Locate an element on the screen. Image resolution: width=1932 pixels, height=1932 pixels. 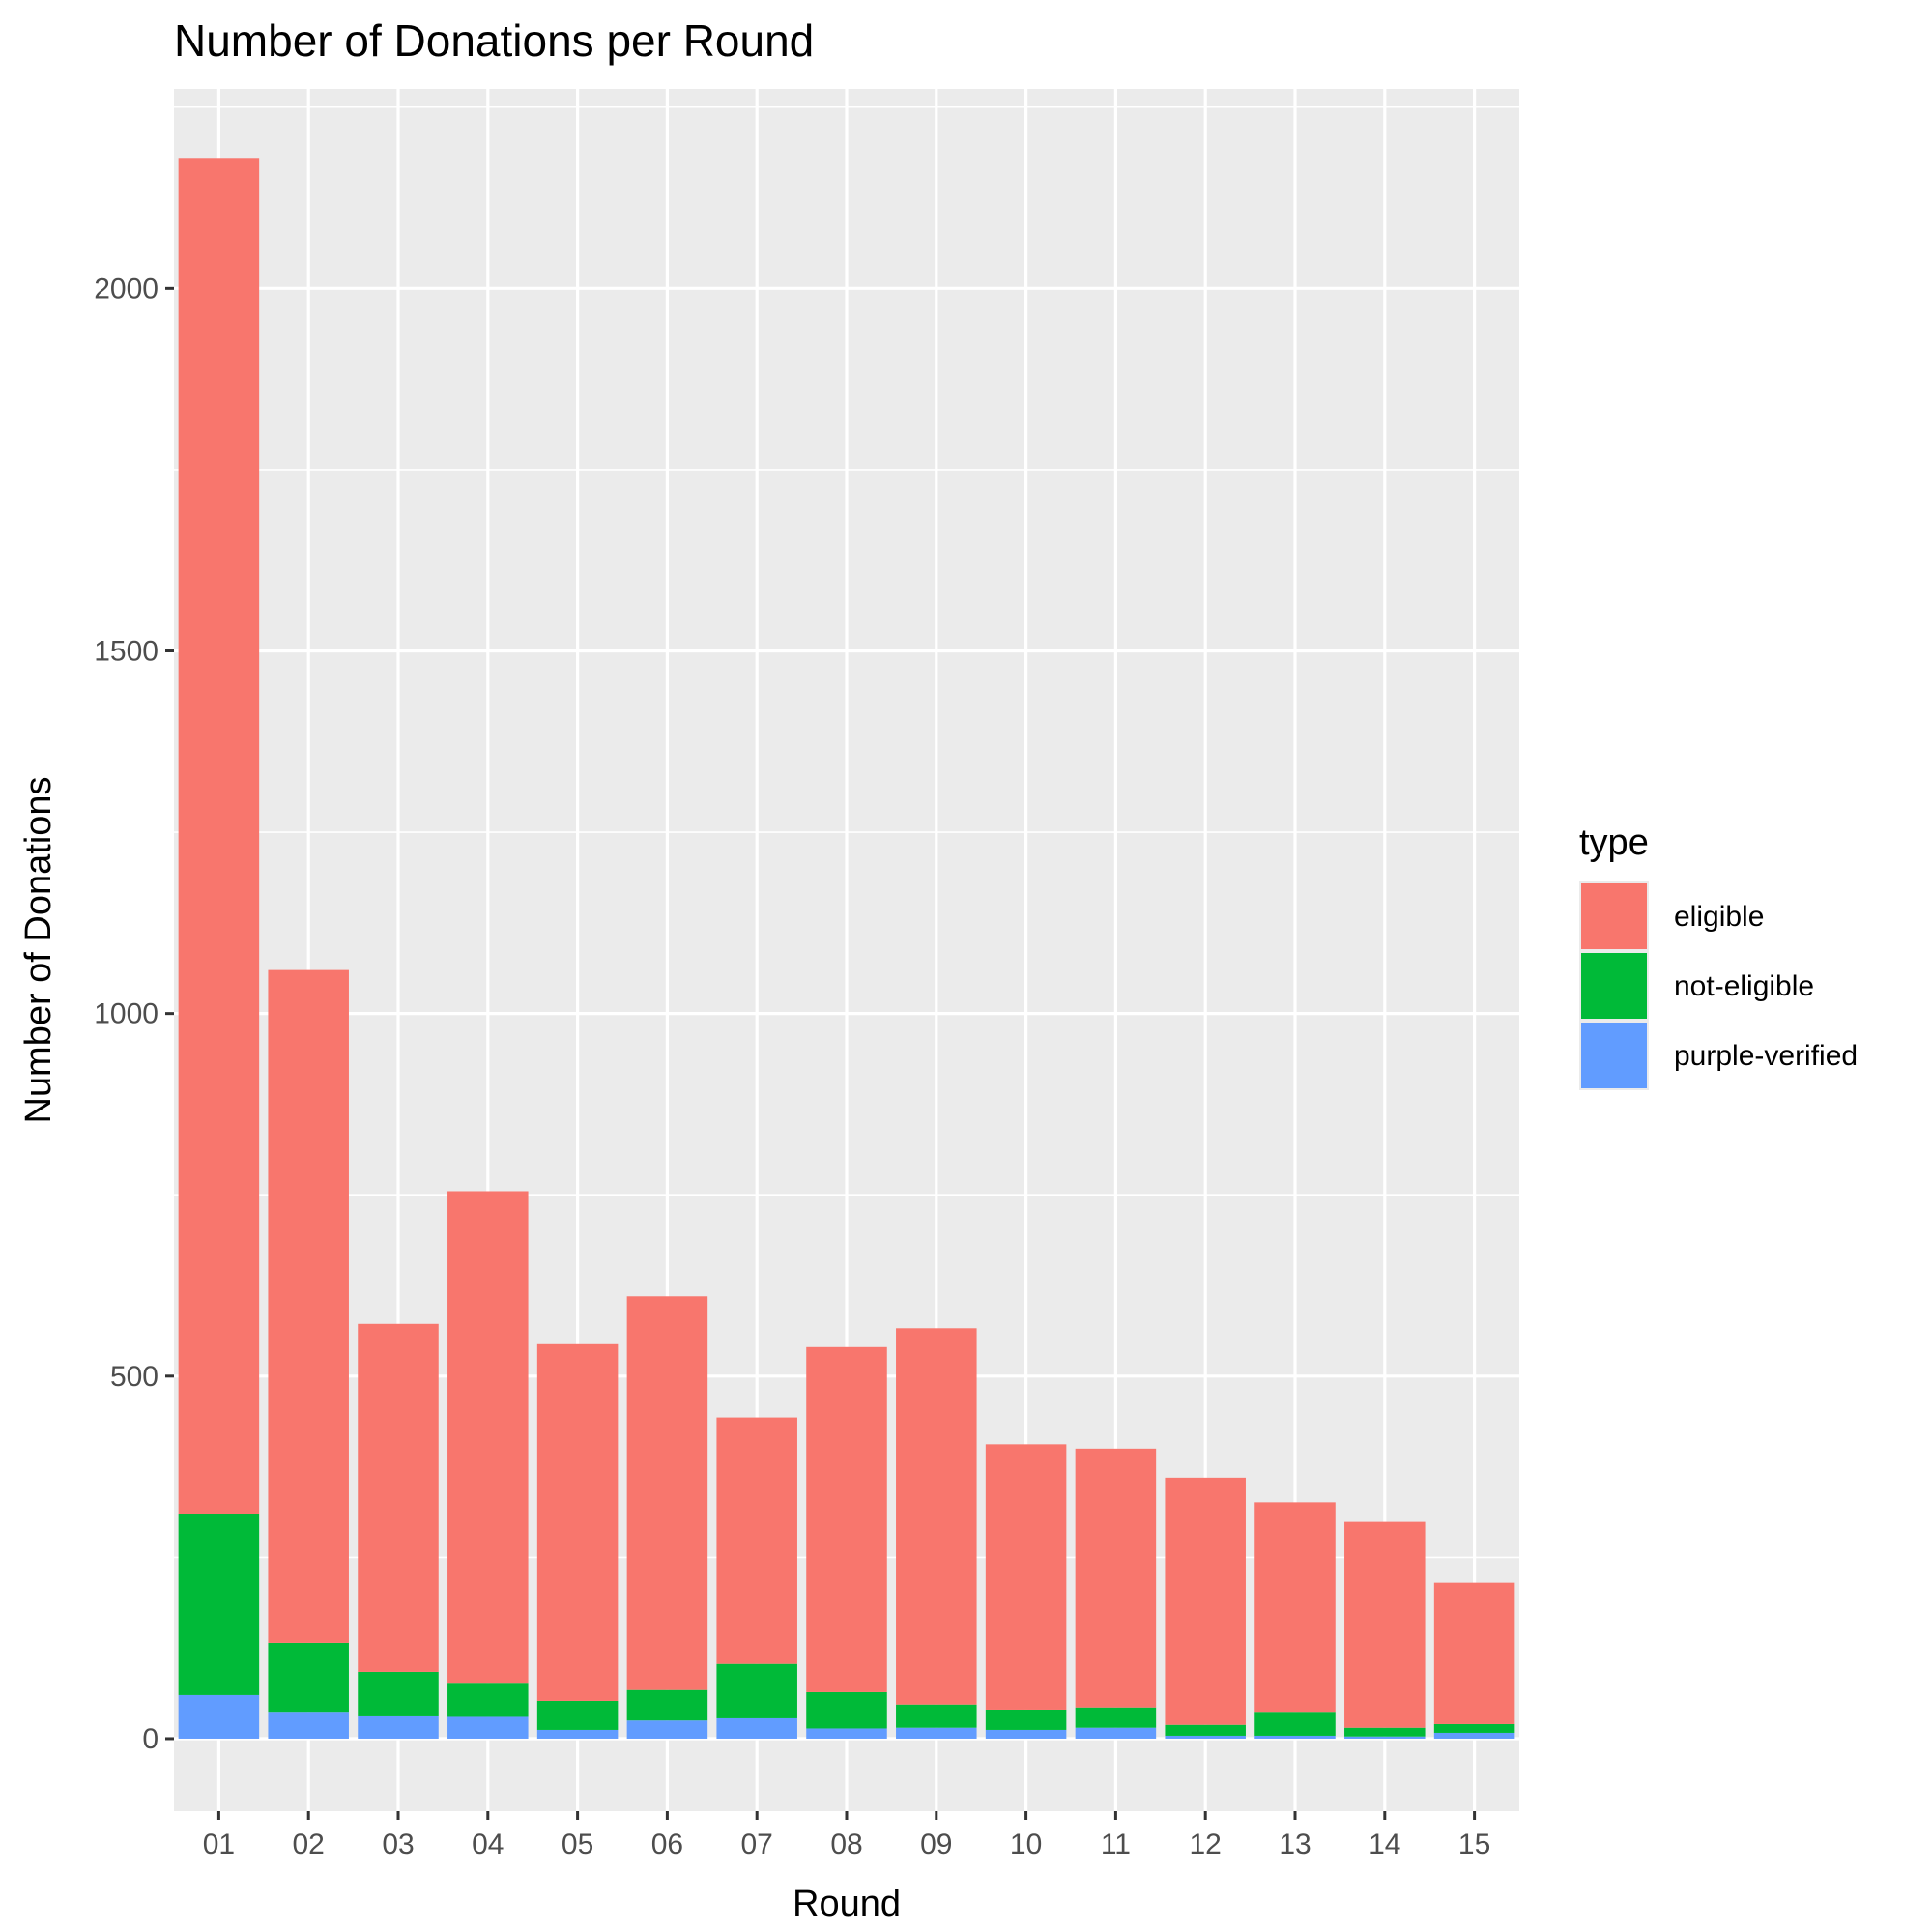
x-tick-label: 04 is located at coordinates (488, 1844).